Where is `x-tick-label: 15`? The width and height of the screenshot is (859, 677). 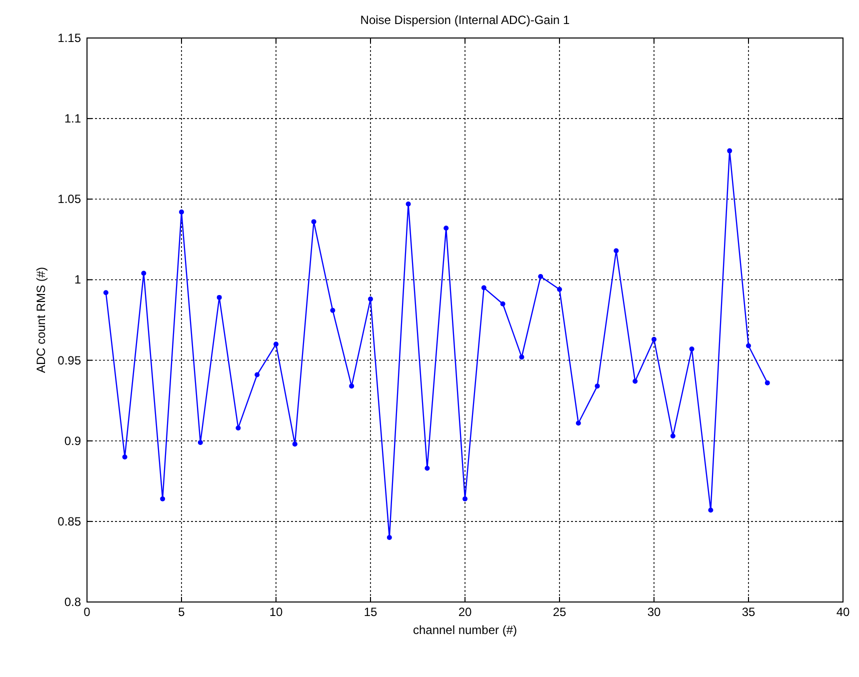
x-tick-label: 15 is located at coordinates (371, 612).